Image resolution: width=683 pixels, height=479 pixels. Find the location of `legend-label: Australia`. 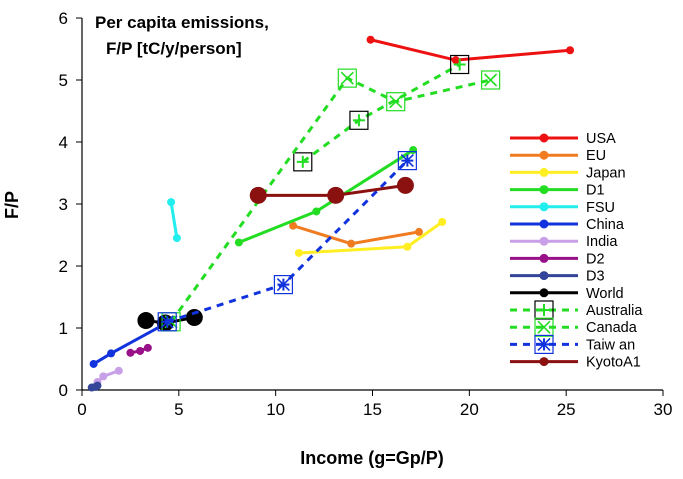

legend-label: Australia is located at coordinates (614, 311).